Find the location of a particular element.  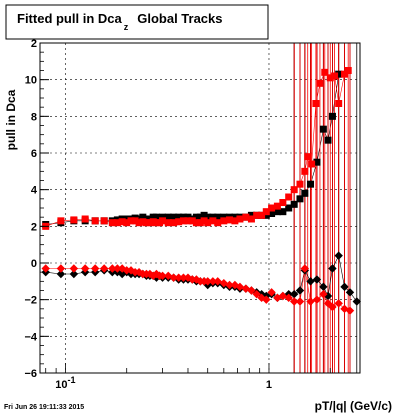

x-tick-label: 1 is located at coordinates (269, 385).